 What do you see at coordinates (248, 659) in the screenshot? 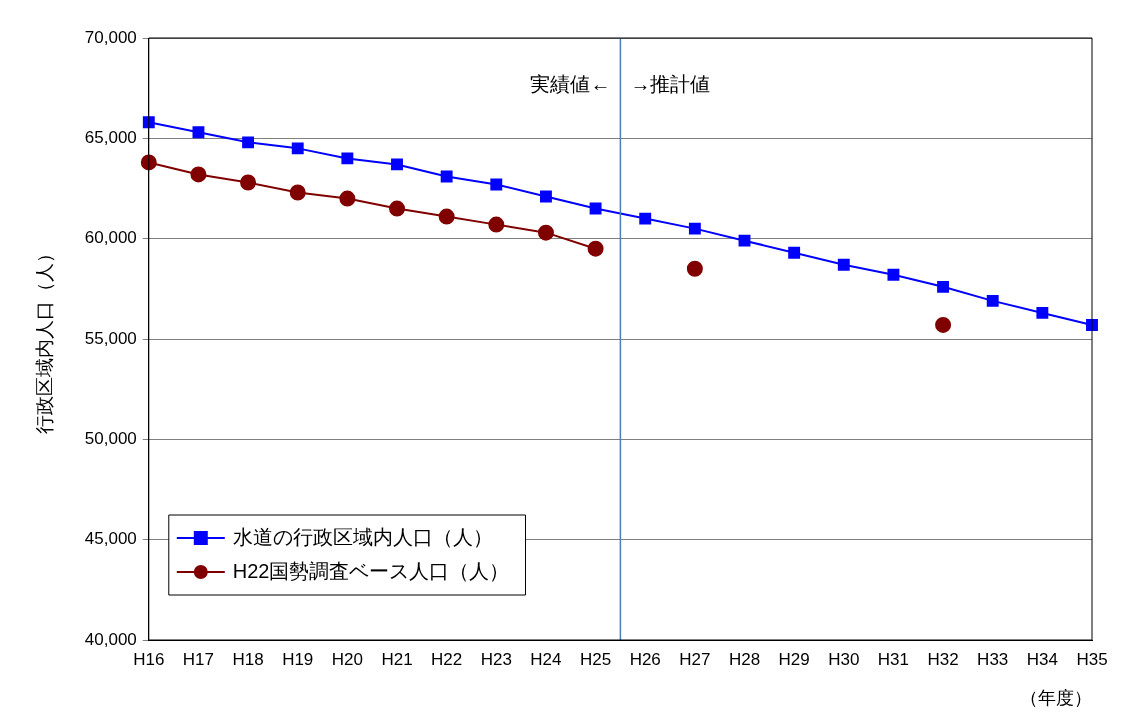
I see `x-tick-label: H18` at bounding box center [248, 659].